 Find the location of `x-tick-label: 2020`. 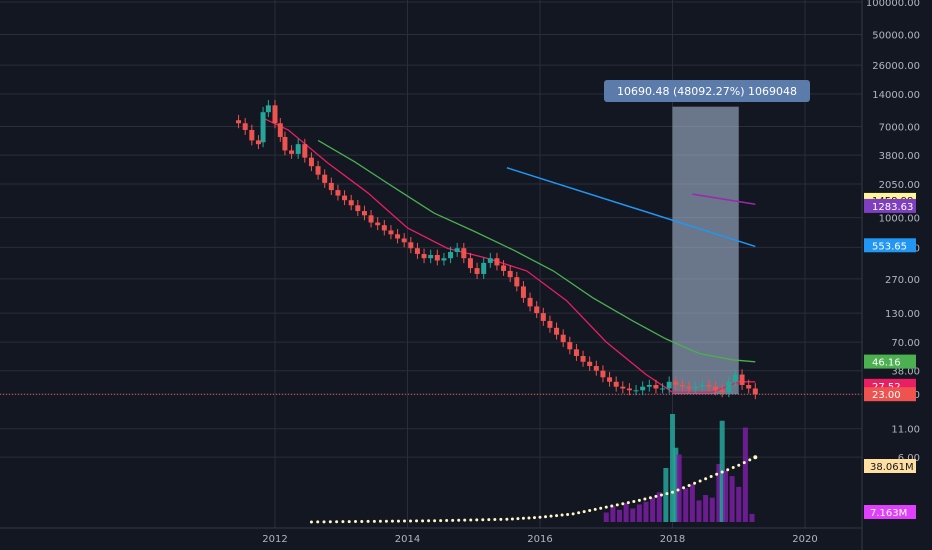

x-tick-label: 2020 is located at coordinates (804, 539).